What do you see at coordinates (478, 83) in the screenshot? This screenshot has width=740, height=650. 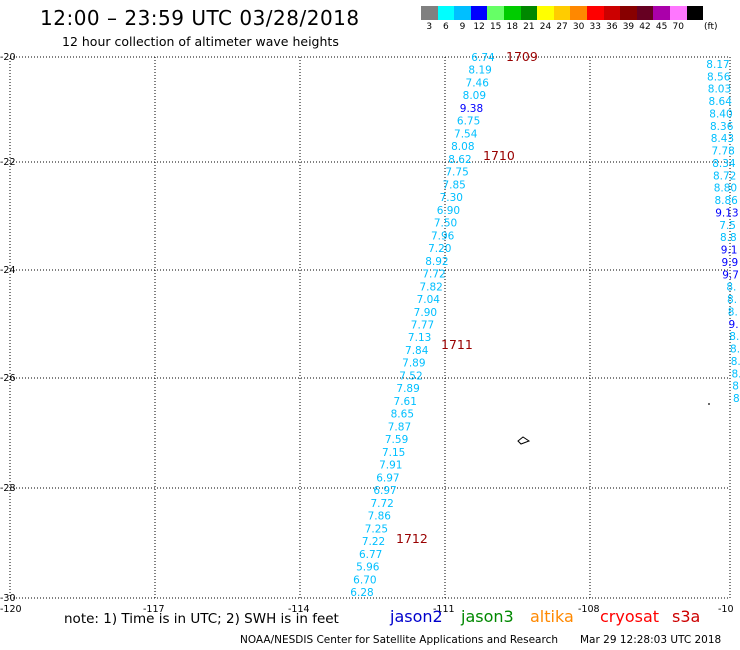 I see `wave-height-label: 7.46` at bounding box center [478, 83].